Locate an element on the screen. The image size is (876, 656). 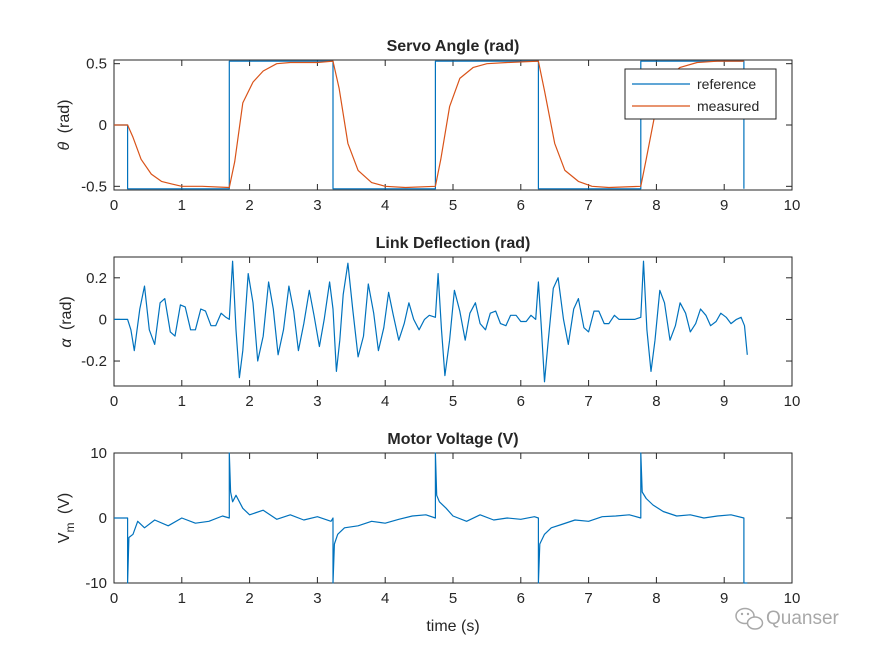
watermark: Quanser is located at coordinates (787, 618).